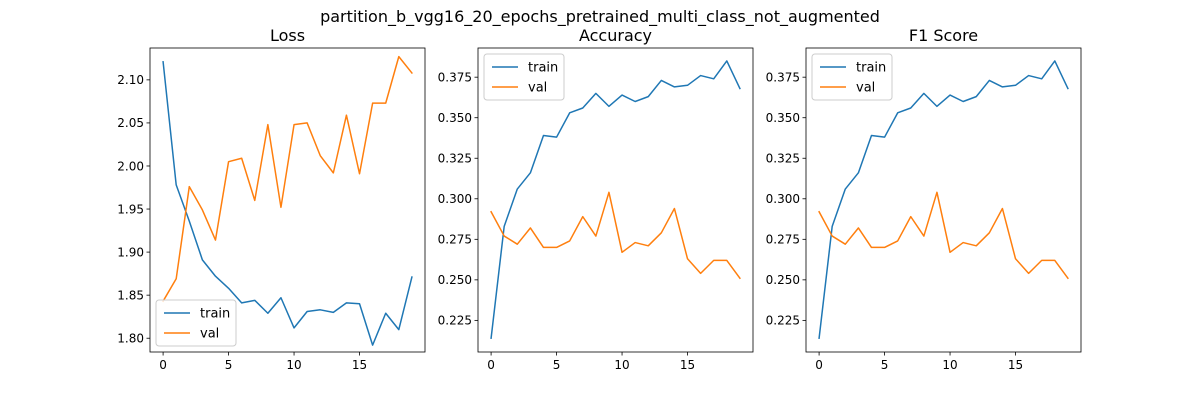 Image resolution: width=1200 pixels, height=400 pixels. What do you see at coordinates (615, 35) in the screenshot?
I see `subplot-title: Accuracy` at bounding box center [615, 35].